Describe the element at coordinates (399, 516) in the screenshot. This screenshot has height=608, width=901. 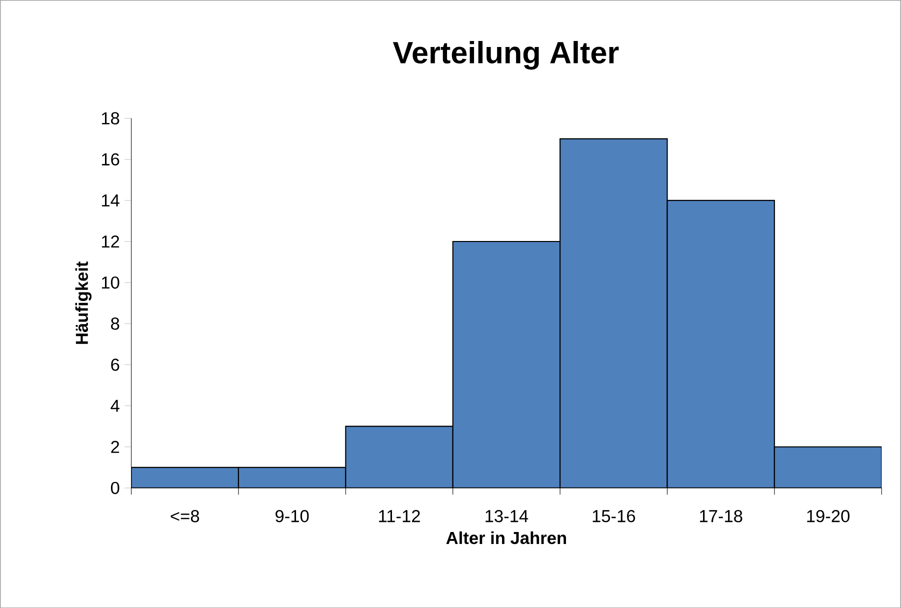
I see `x-tick-label: 11-12` at that location.